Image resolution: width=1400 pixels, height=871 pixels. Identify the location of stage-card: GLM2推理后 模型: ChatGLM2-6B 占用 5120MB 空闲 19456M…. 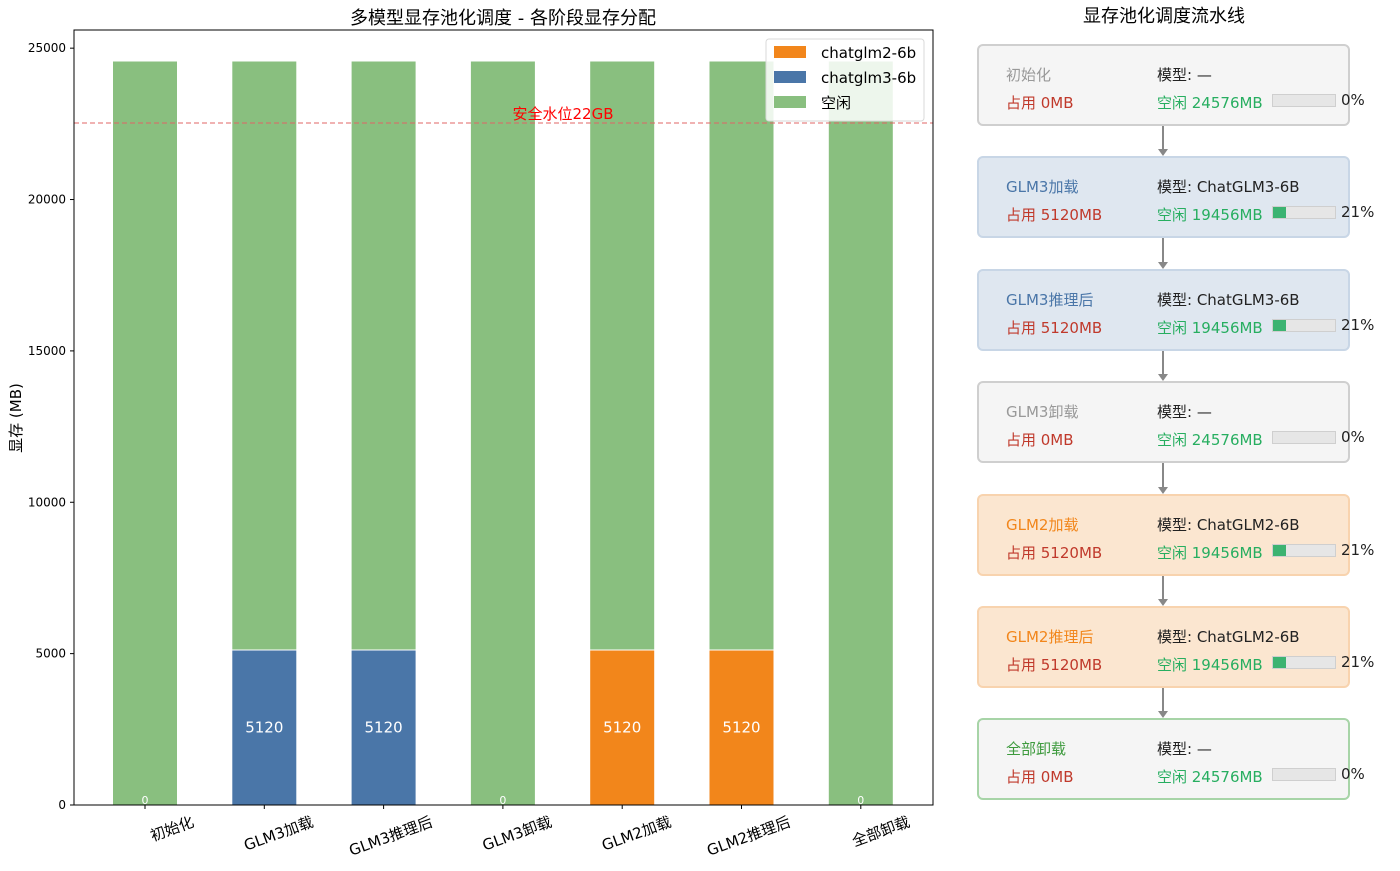
(1175, 647).